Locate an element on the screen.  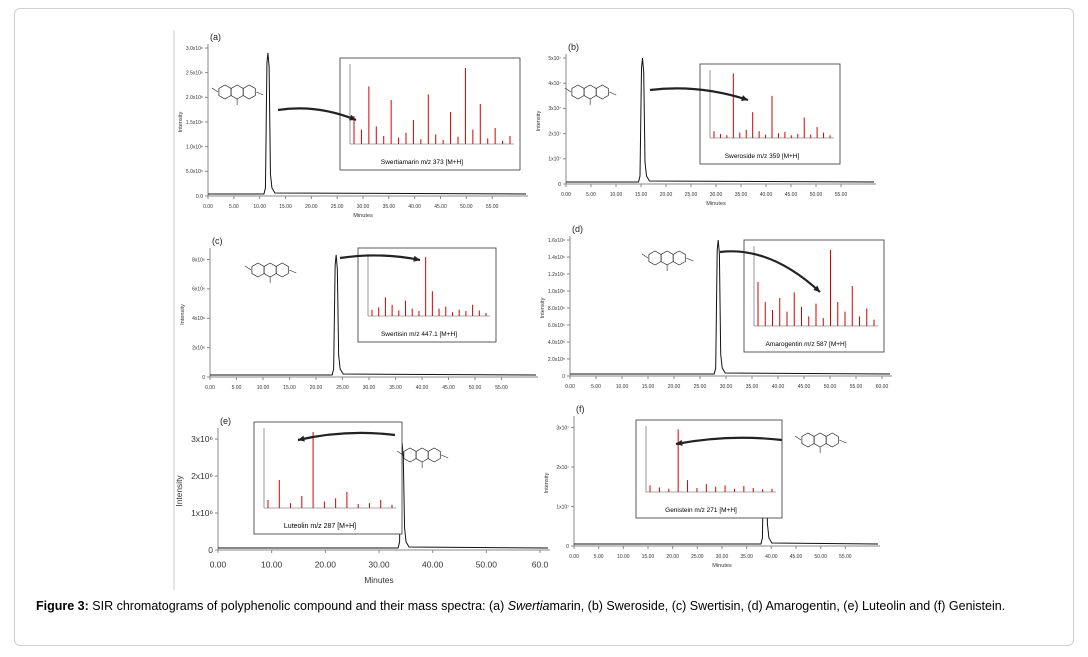
y-tick-label: 3.0x10⁶ is located at coordinates (194, 49).